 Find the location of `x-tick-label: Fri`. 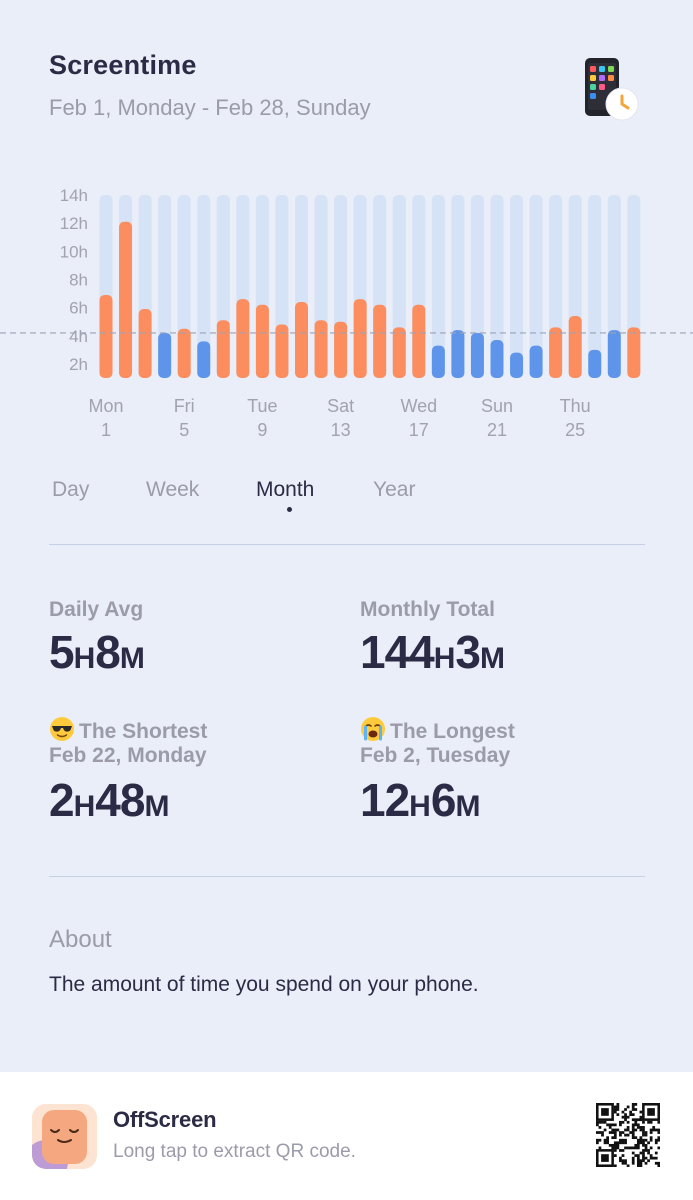

x-tick-label: Fri is located at coordinates (184, 406).